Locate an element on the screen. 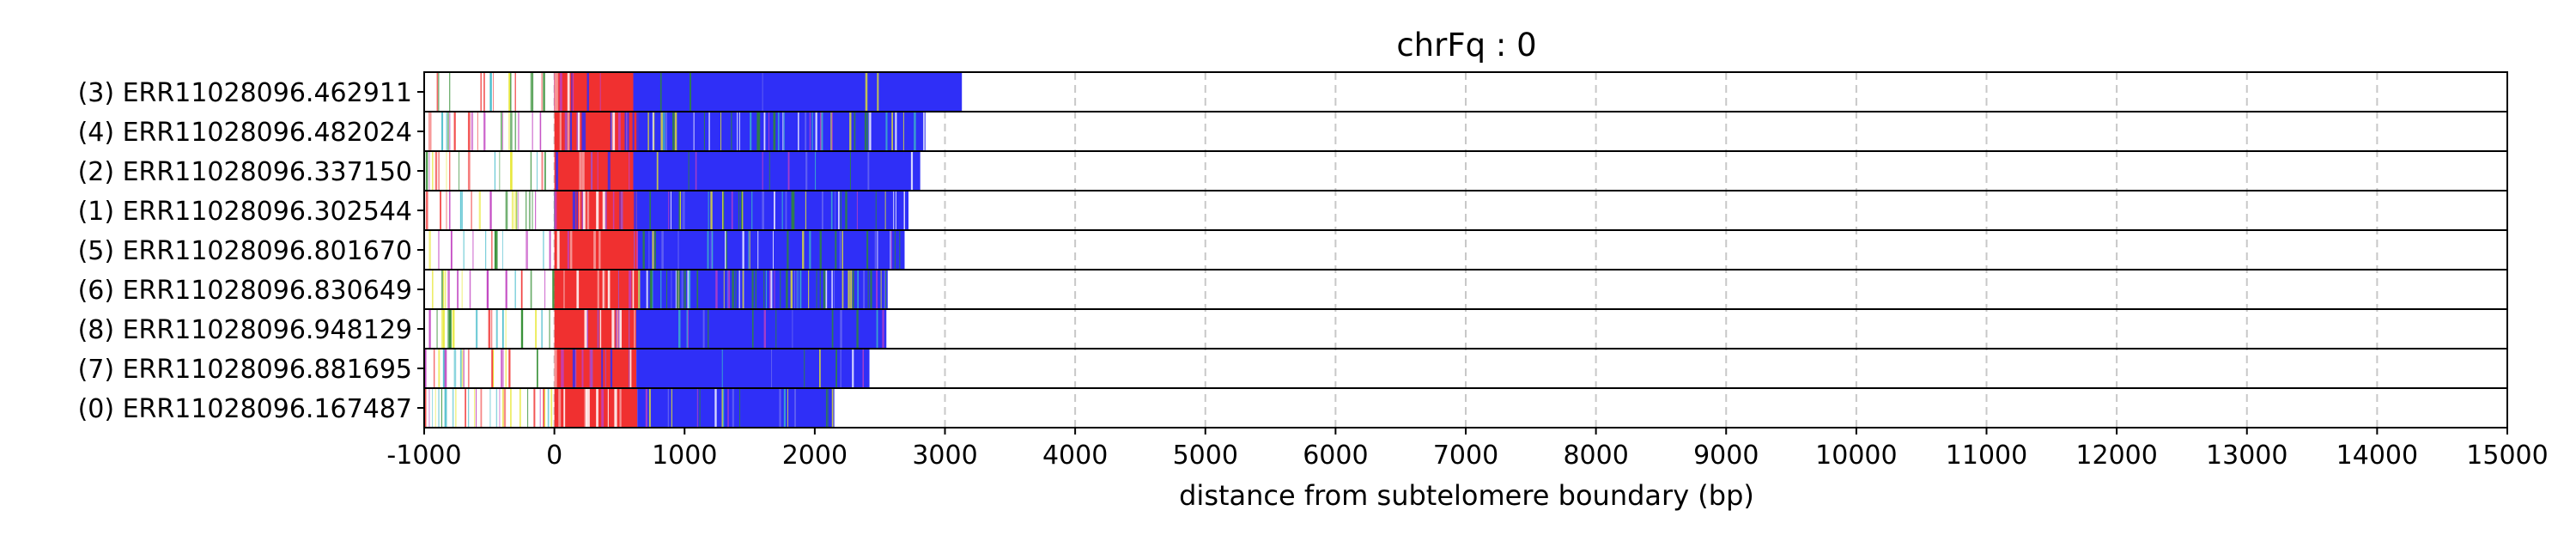  read-label: (1) ERR11028096.302544 is located at coordinates (245, 212).